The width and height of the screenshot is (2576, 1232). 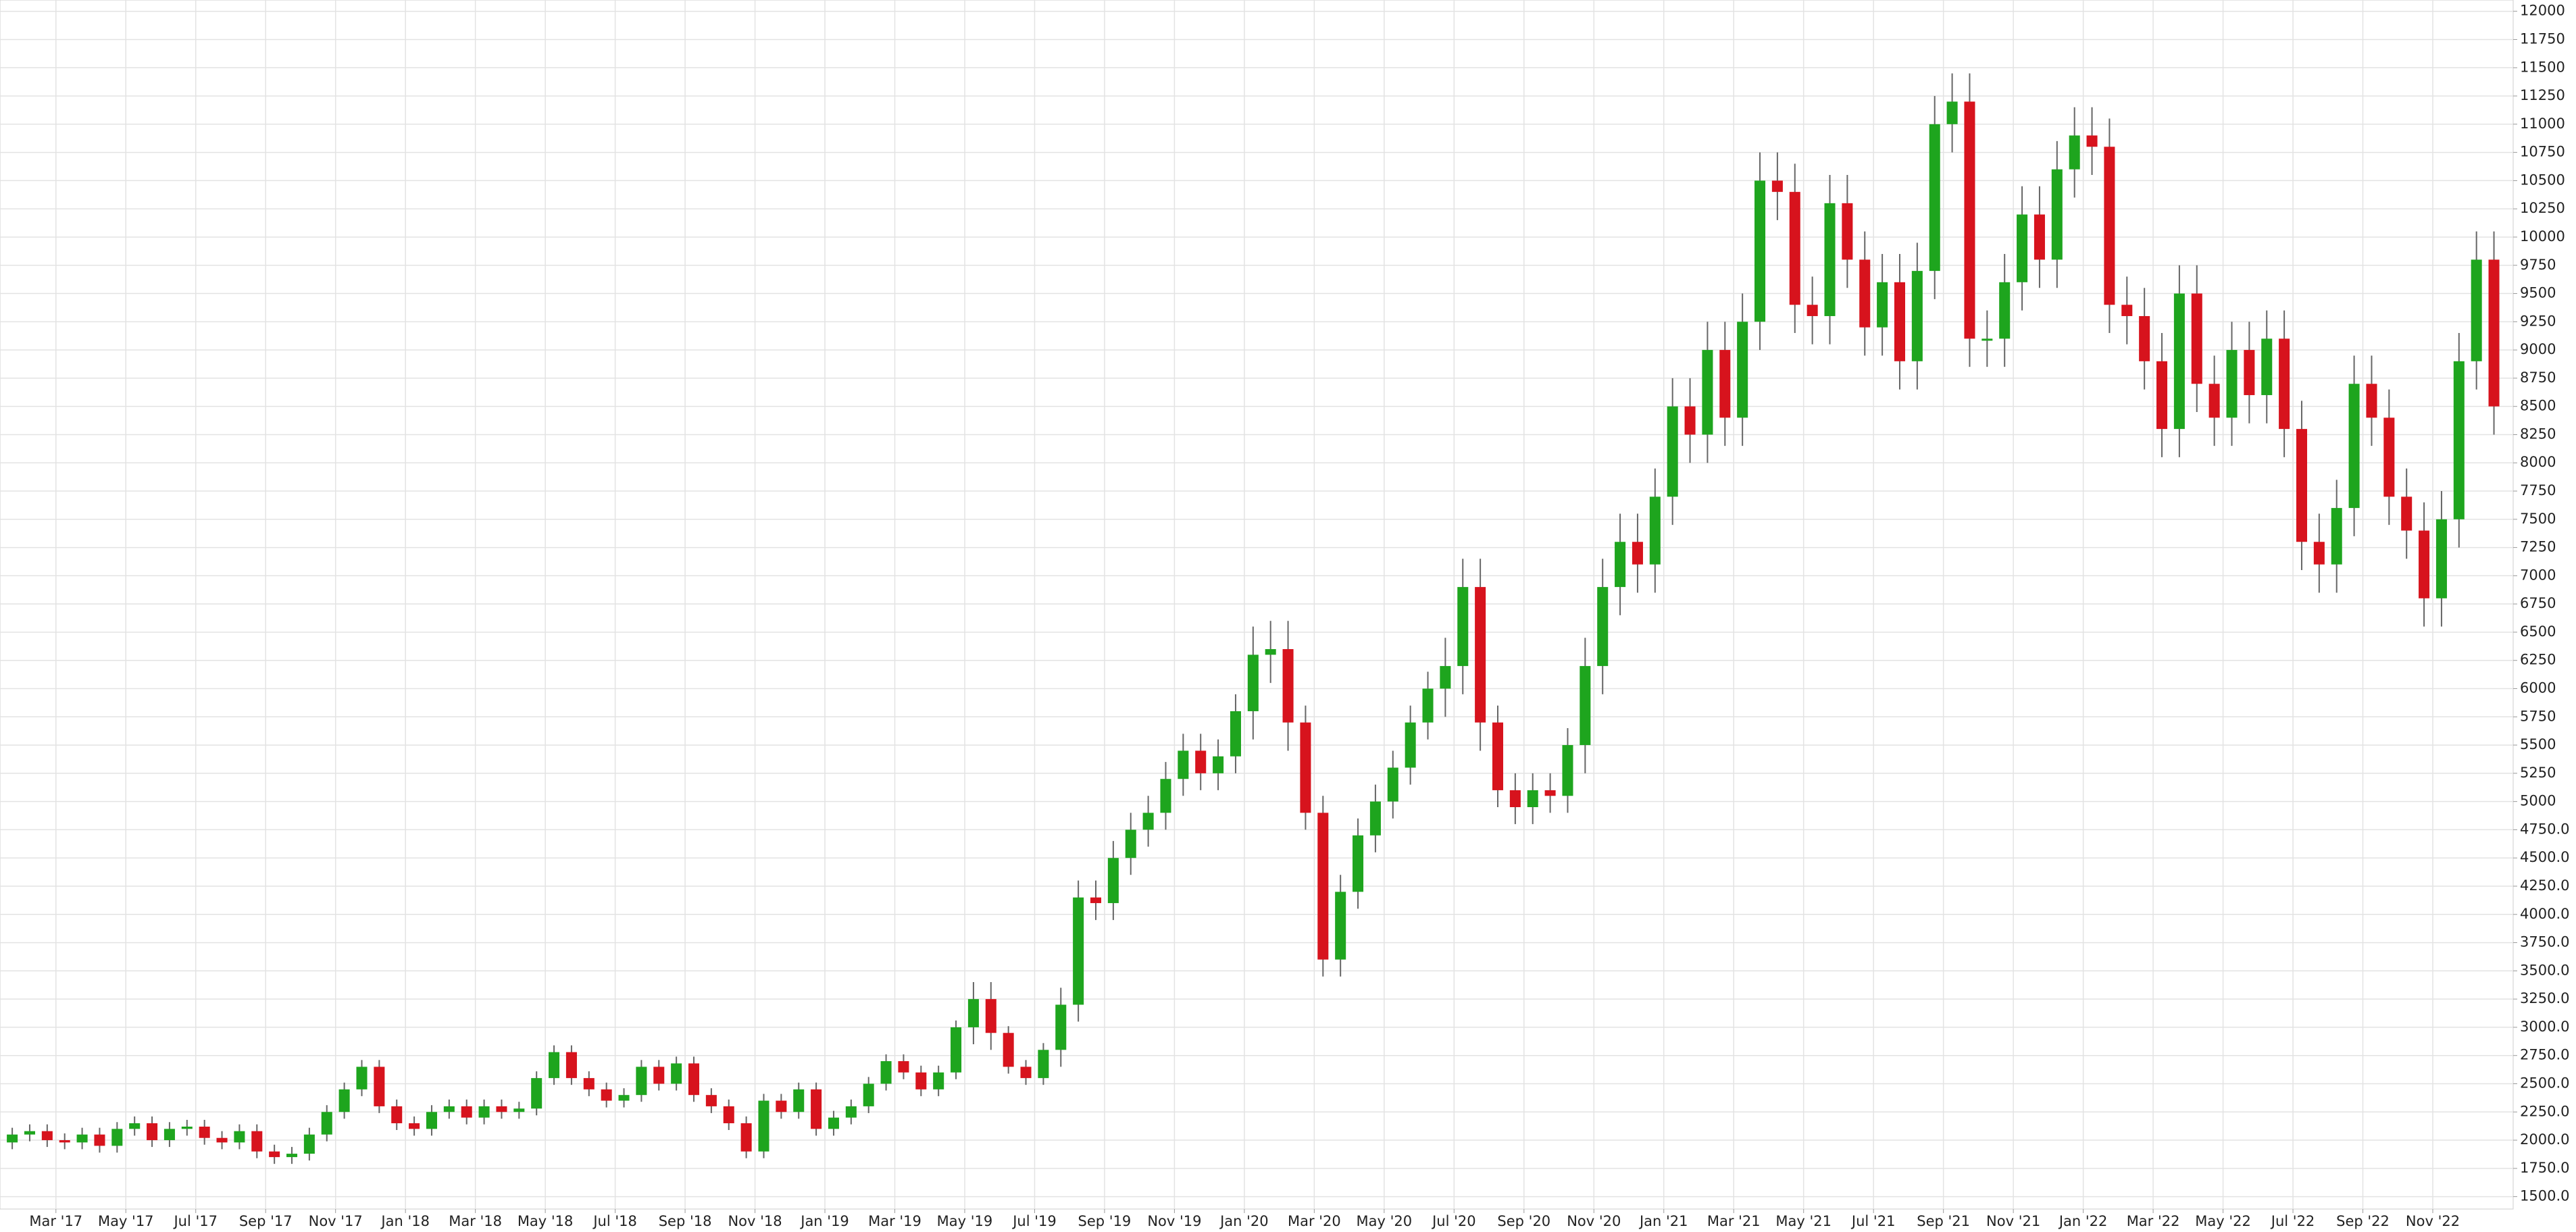 I want to click on x-tick-label: Sep '19, so click(x=1105, y=1221).